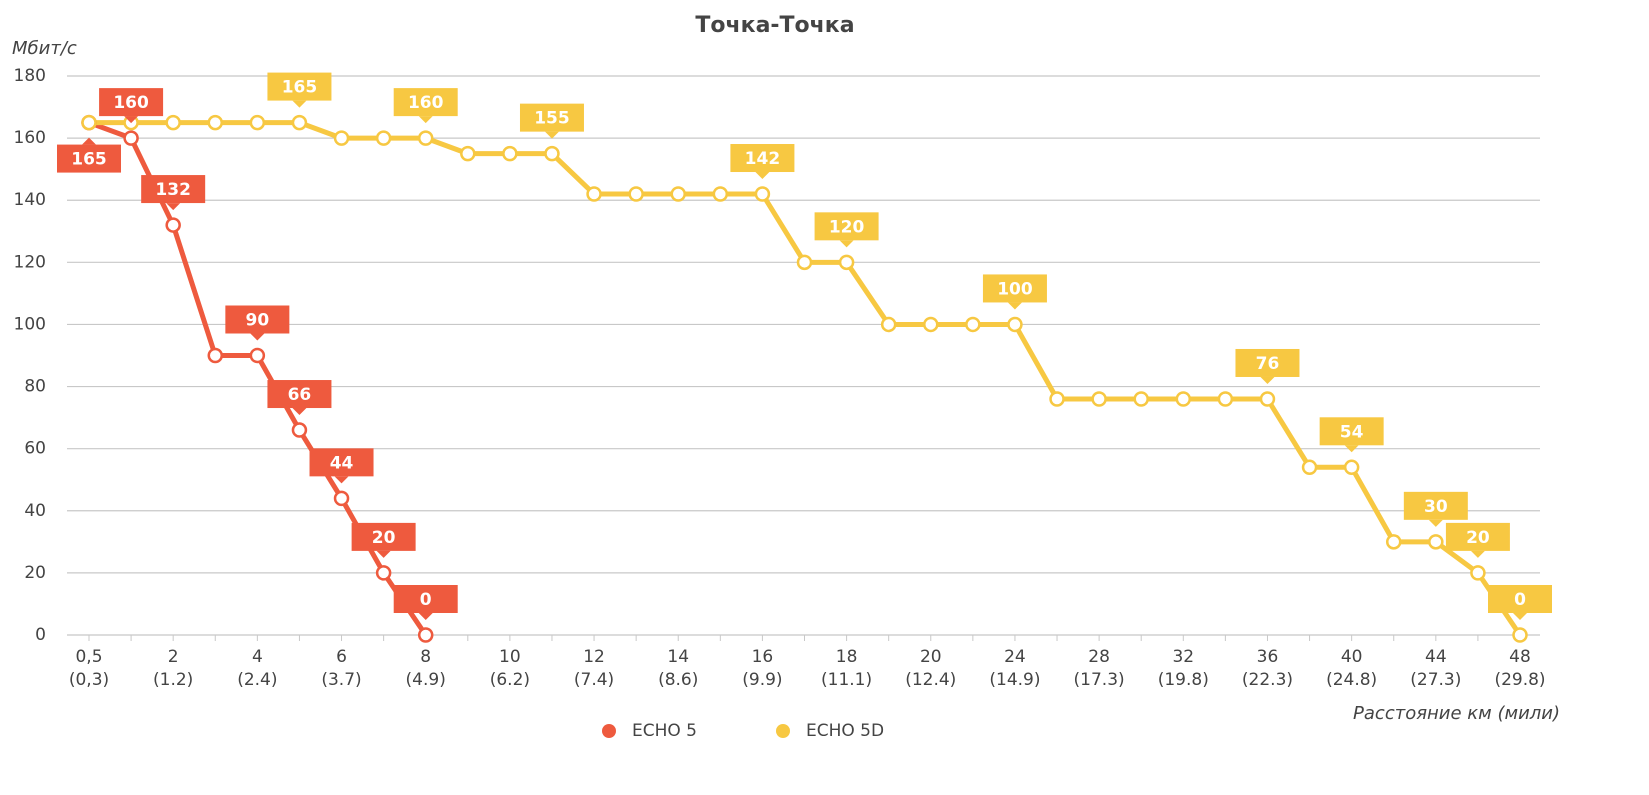  I want to click on data-label-text: 160, so click(426, 103).